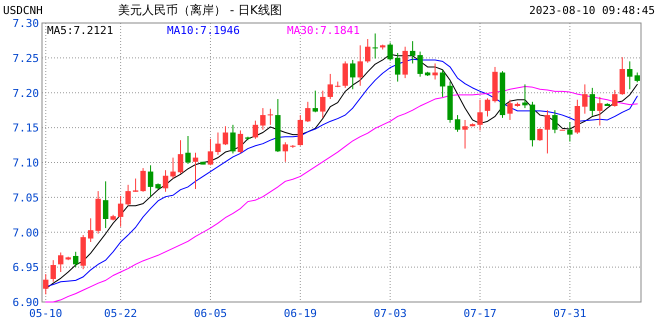 This screenshot has width=660, height=325. What do you see at coordinates (211, 313) in the screenshot?
I see `x-tick-label: 06-05` at bounding box center [211, 313].